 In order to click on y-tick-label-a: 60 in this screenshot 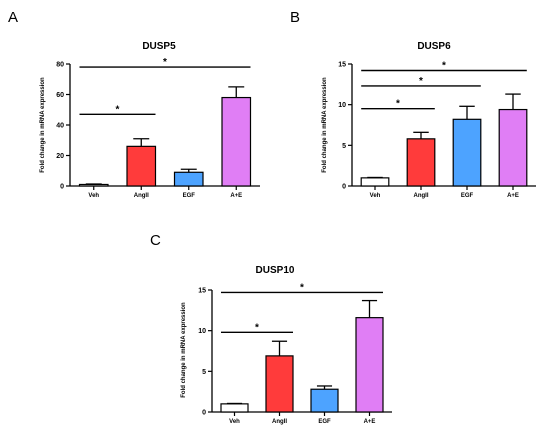, I will do `click(60, 95)`.